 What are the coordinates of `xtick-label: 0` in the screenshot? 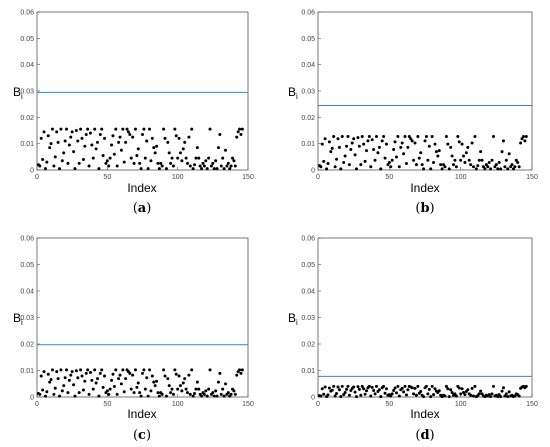 It's located at (318, 177).